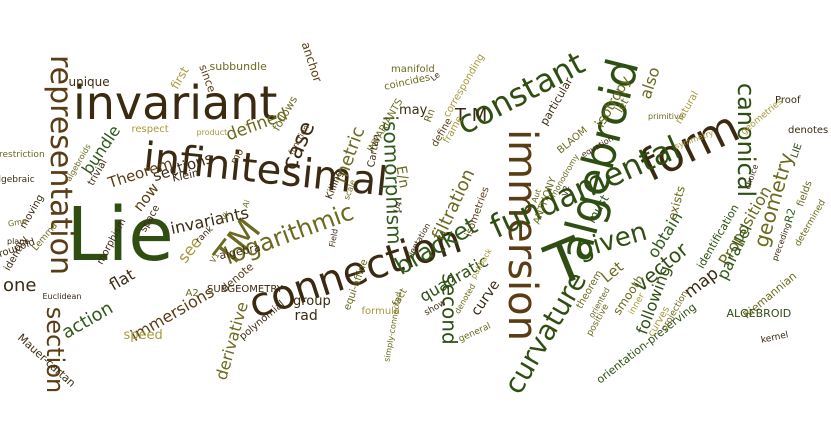  Describe the element at coordinates (245, 289) in the screenshot. I see `word-subgeometry: SUBGEOMETRY` at that location.